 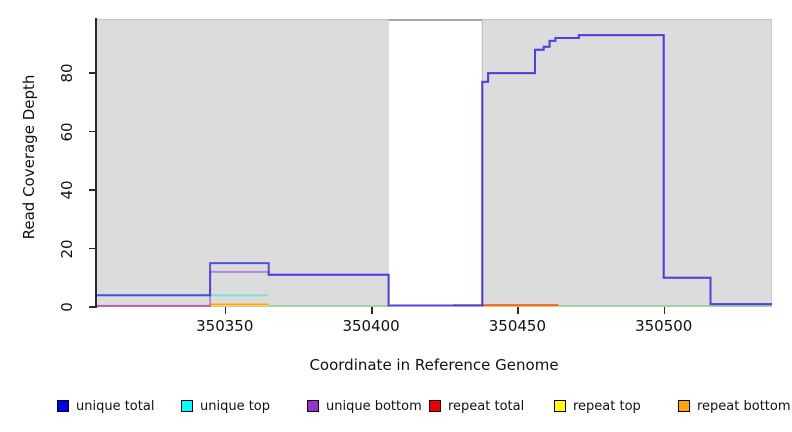 What do you see at coordinates (235, 406) in the screenshot?
I see `legend-label: unique top` at bounding box center [235, 406].